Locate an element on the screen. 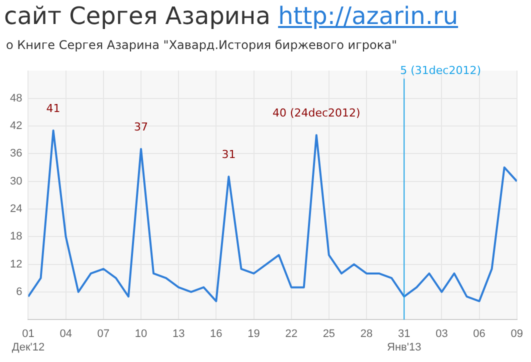  y-tick-label: 24 is located at coordinates (16, 208).